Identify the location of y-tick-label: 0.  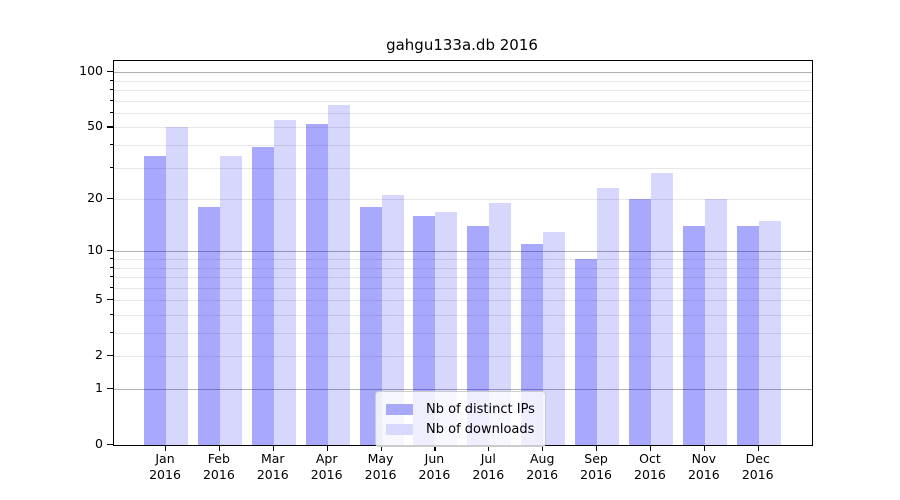
(99, 443).